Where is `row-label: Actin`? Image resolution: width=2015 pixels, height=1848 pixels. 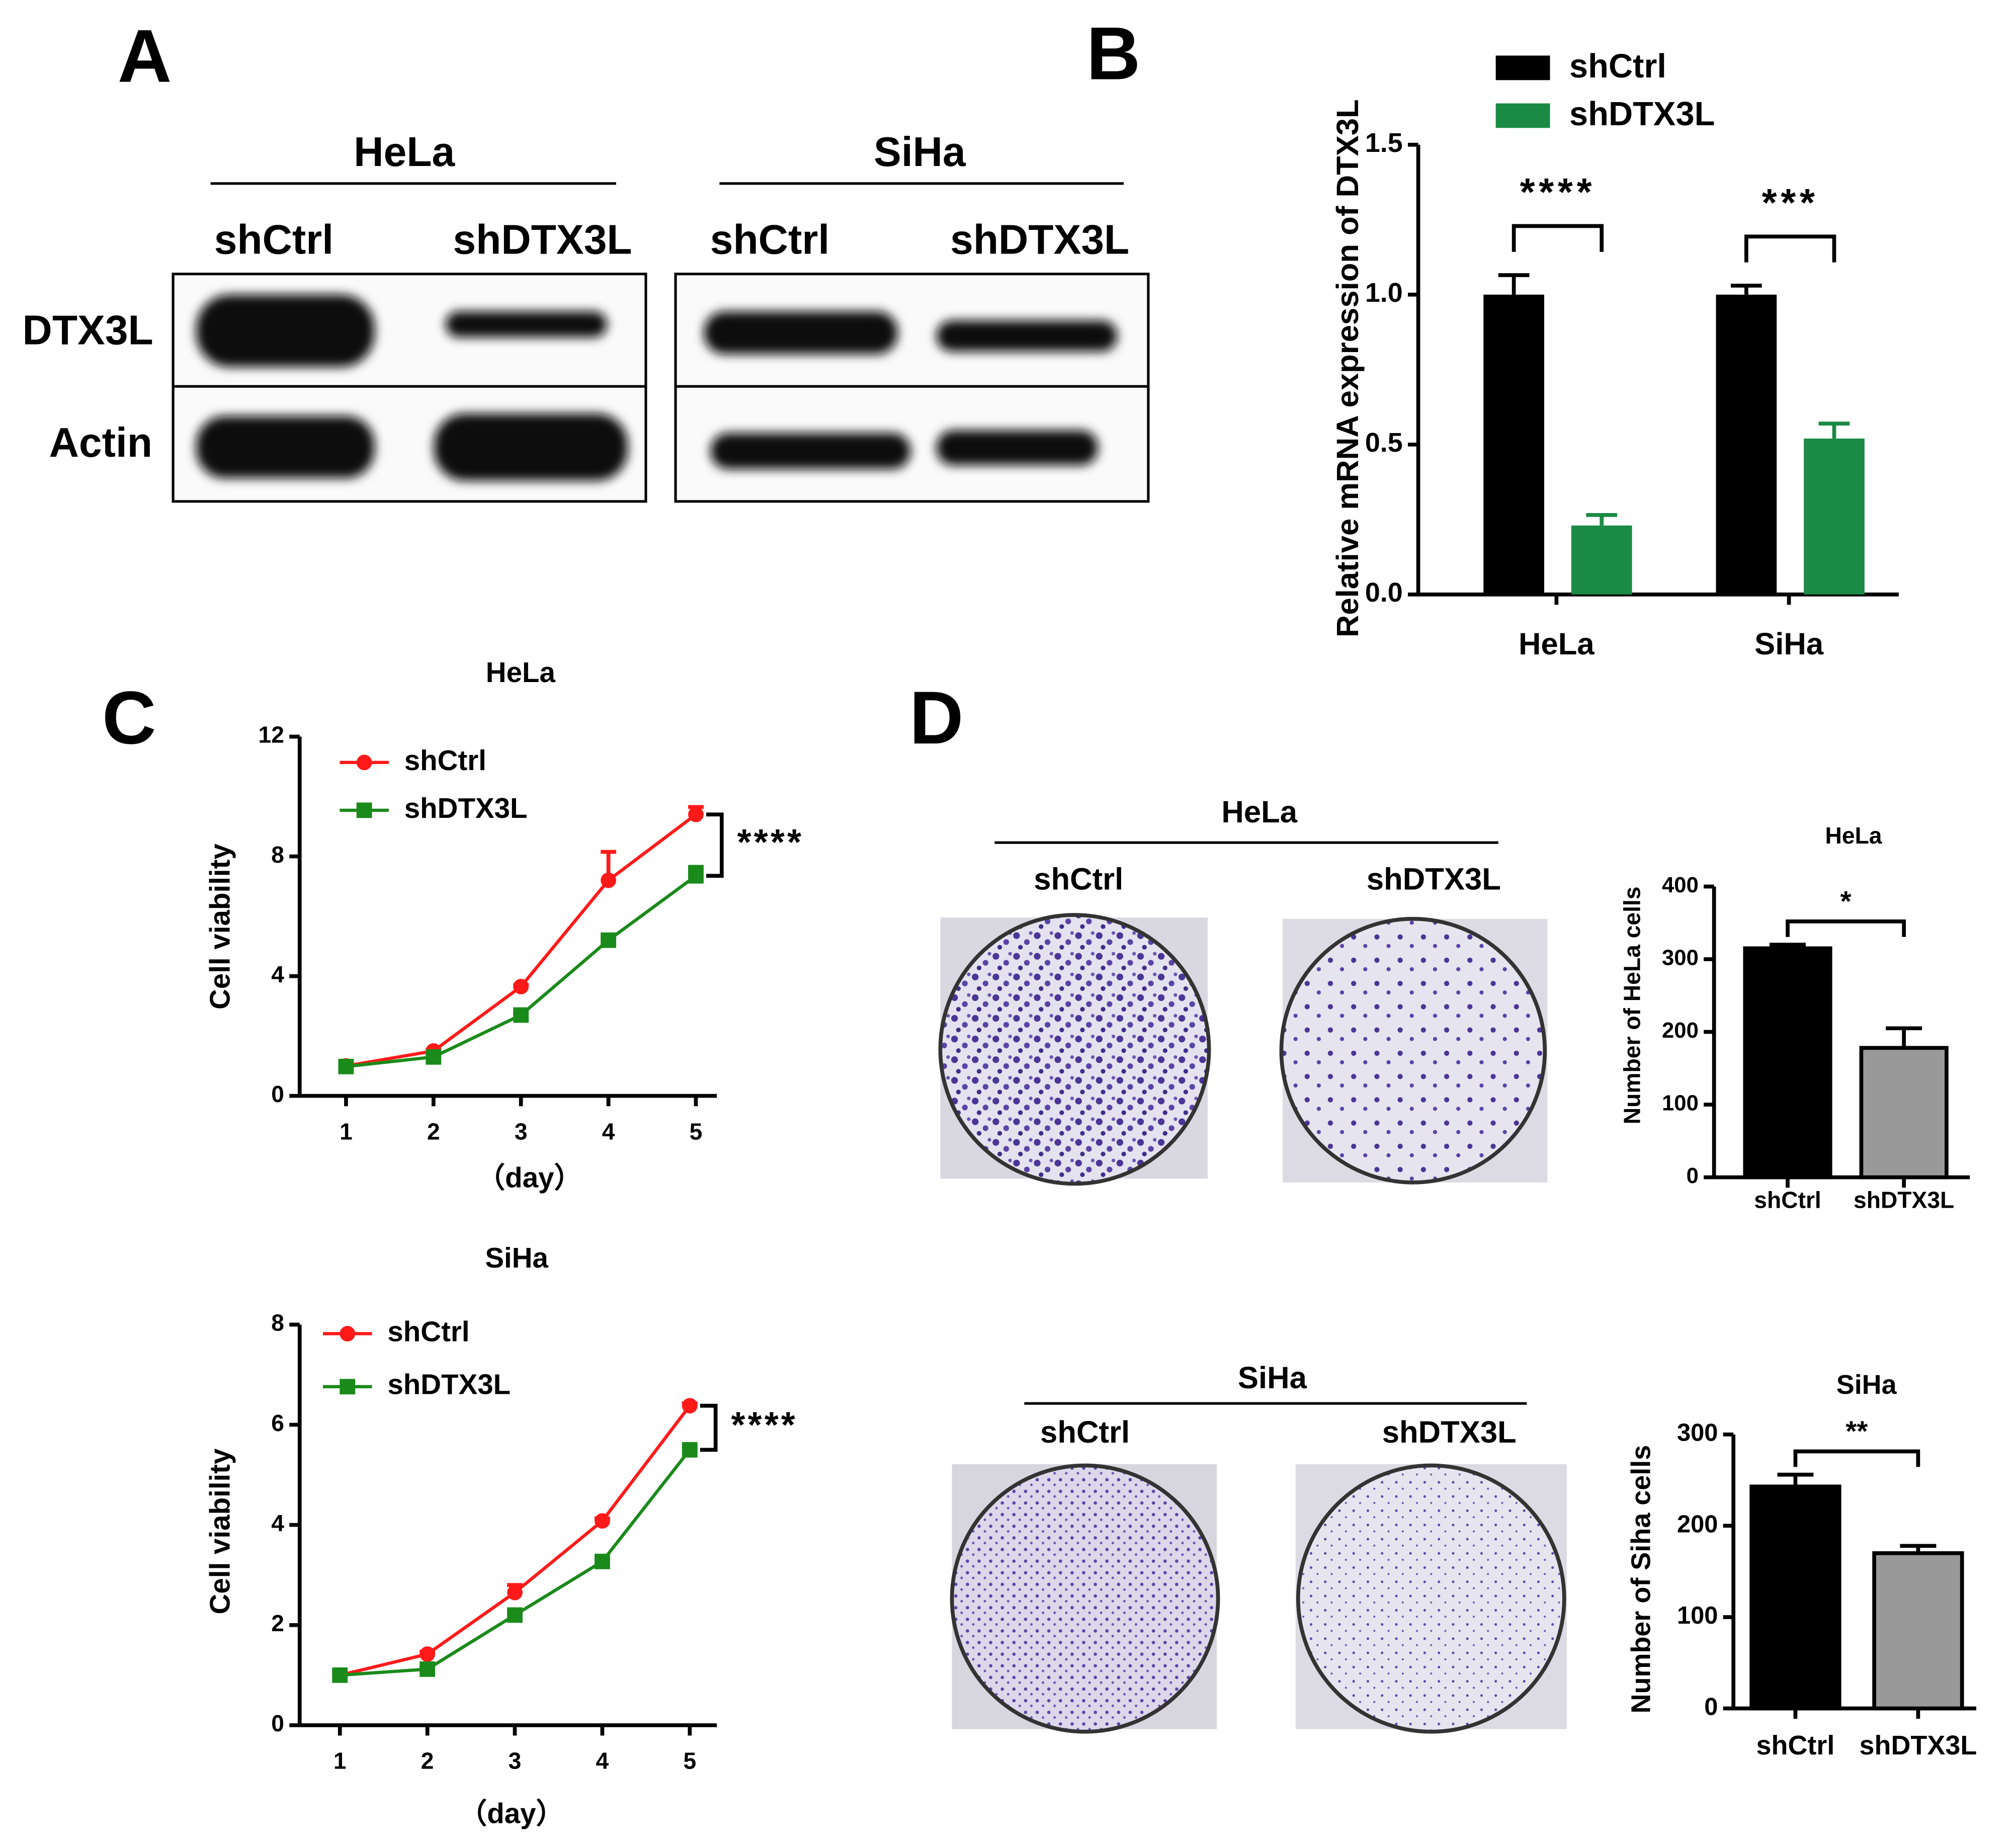 row-label: Actin is located at coordinates (100, 443).